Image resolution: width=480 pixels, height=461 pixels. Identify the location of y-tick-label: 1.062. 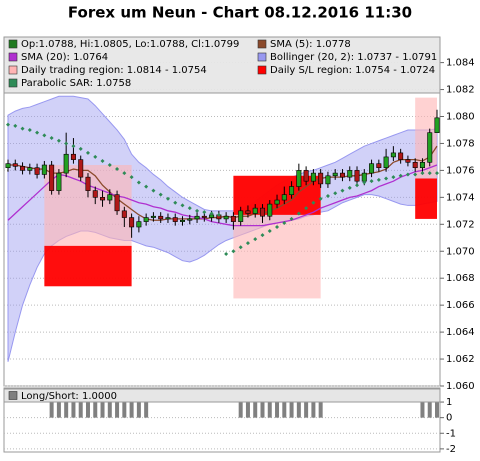
(460, 359).